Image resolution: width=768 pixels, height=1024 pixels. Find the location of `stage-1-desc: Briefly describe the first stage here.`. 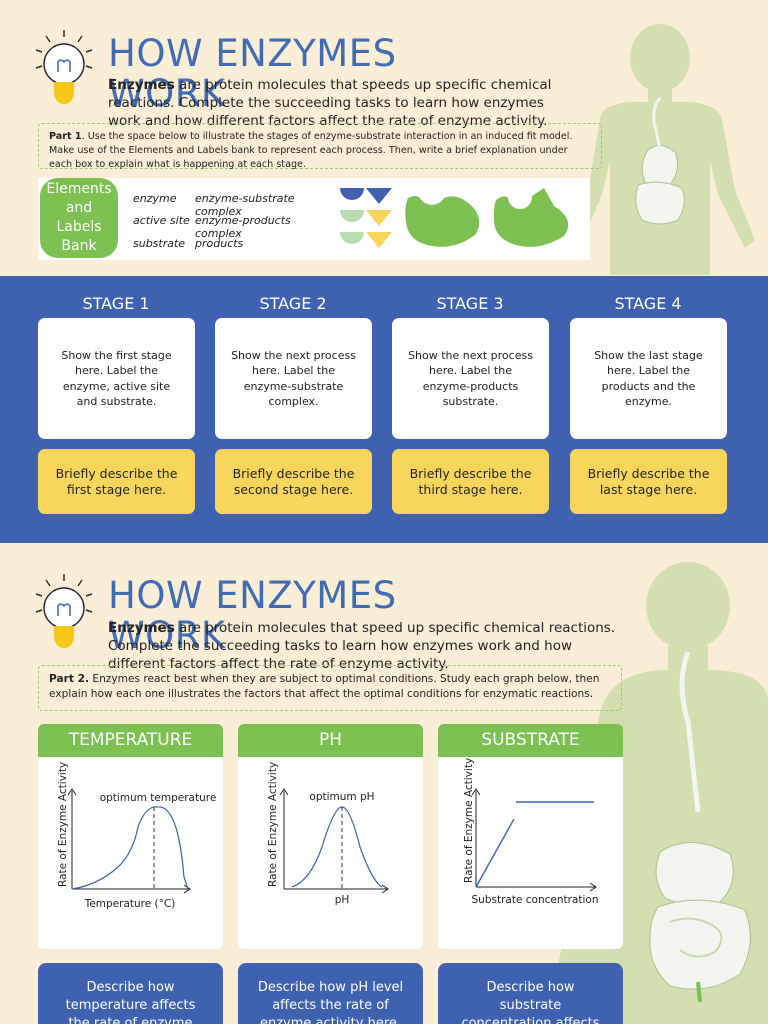

stage-1-desc: Briefly describe the first stage here. is located at coordinates (116, 482).